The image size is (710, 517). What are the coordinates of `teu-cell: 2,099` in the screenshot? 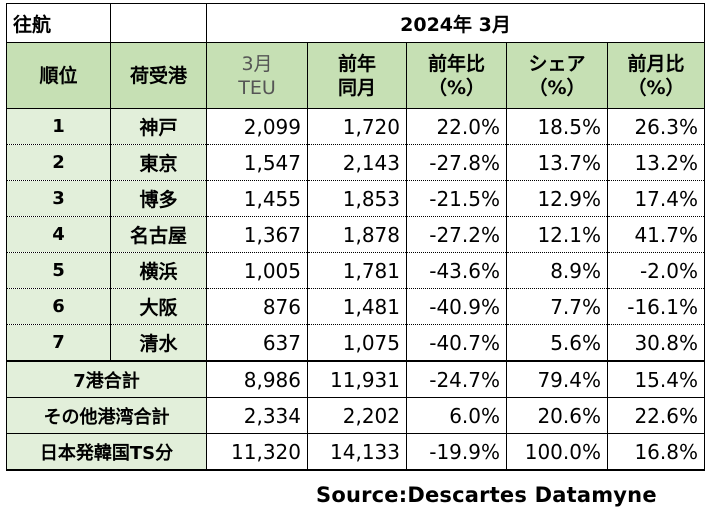 It's located at (257, 126).